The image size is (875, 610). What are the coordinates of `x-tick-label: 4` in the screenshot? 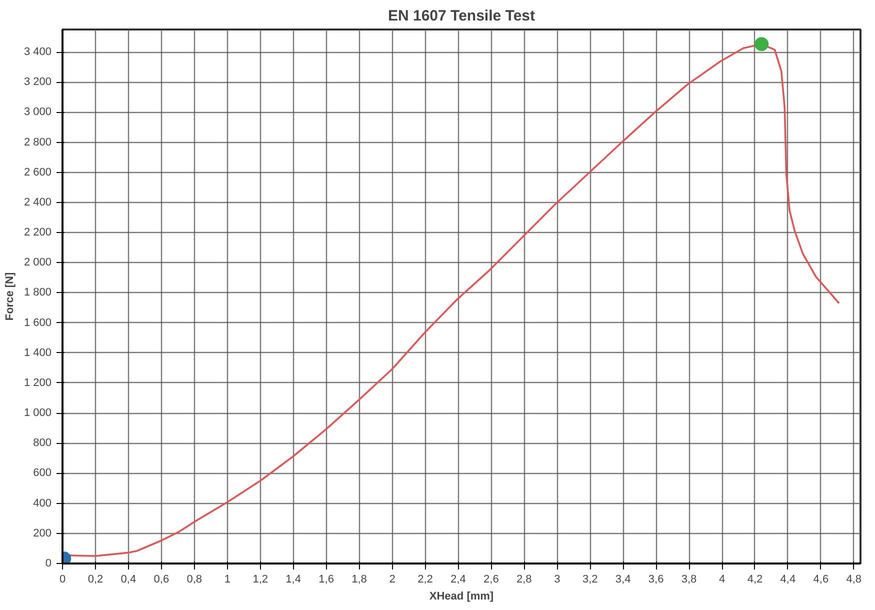 It's located at (722, 580).